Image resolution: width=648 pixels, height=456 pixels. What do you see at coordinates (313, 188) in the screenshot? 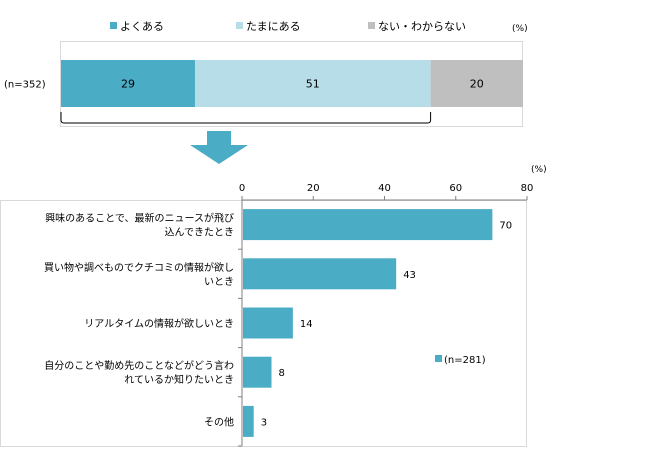
I see `x-tick-label-2: 20` at bounding box center [313, 188].